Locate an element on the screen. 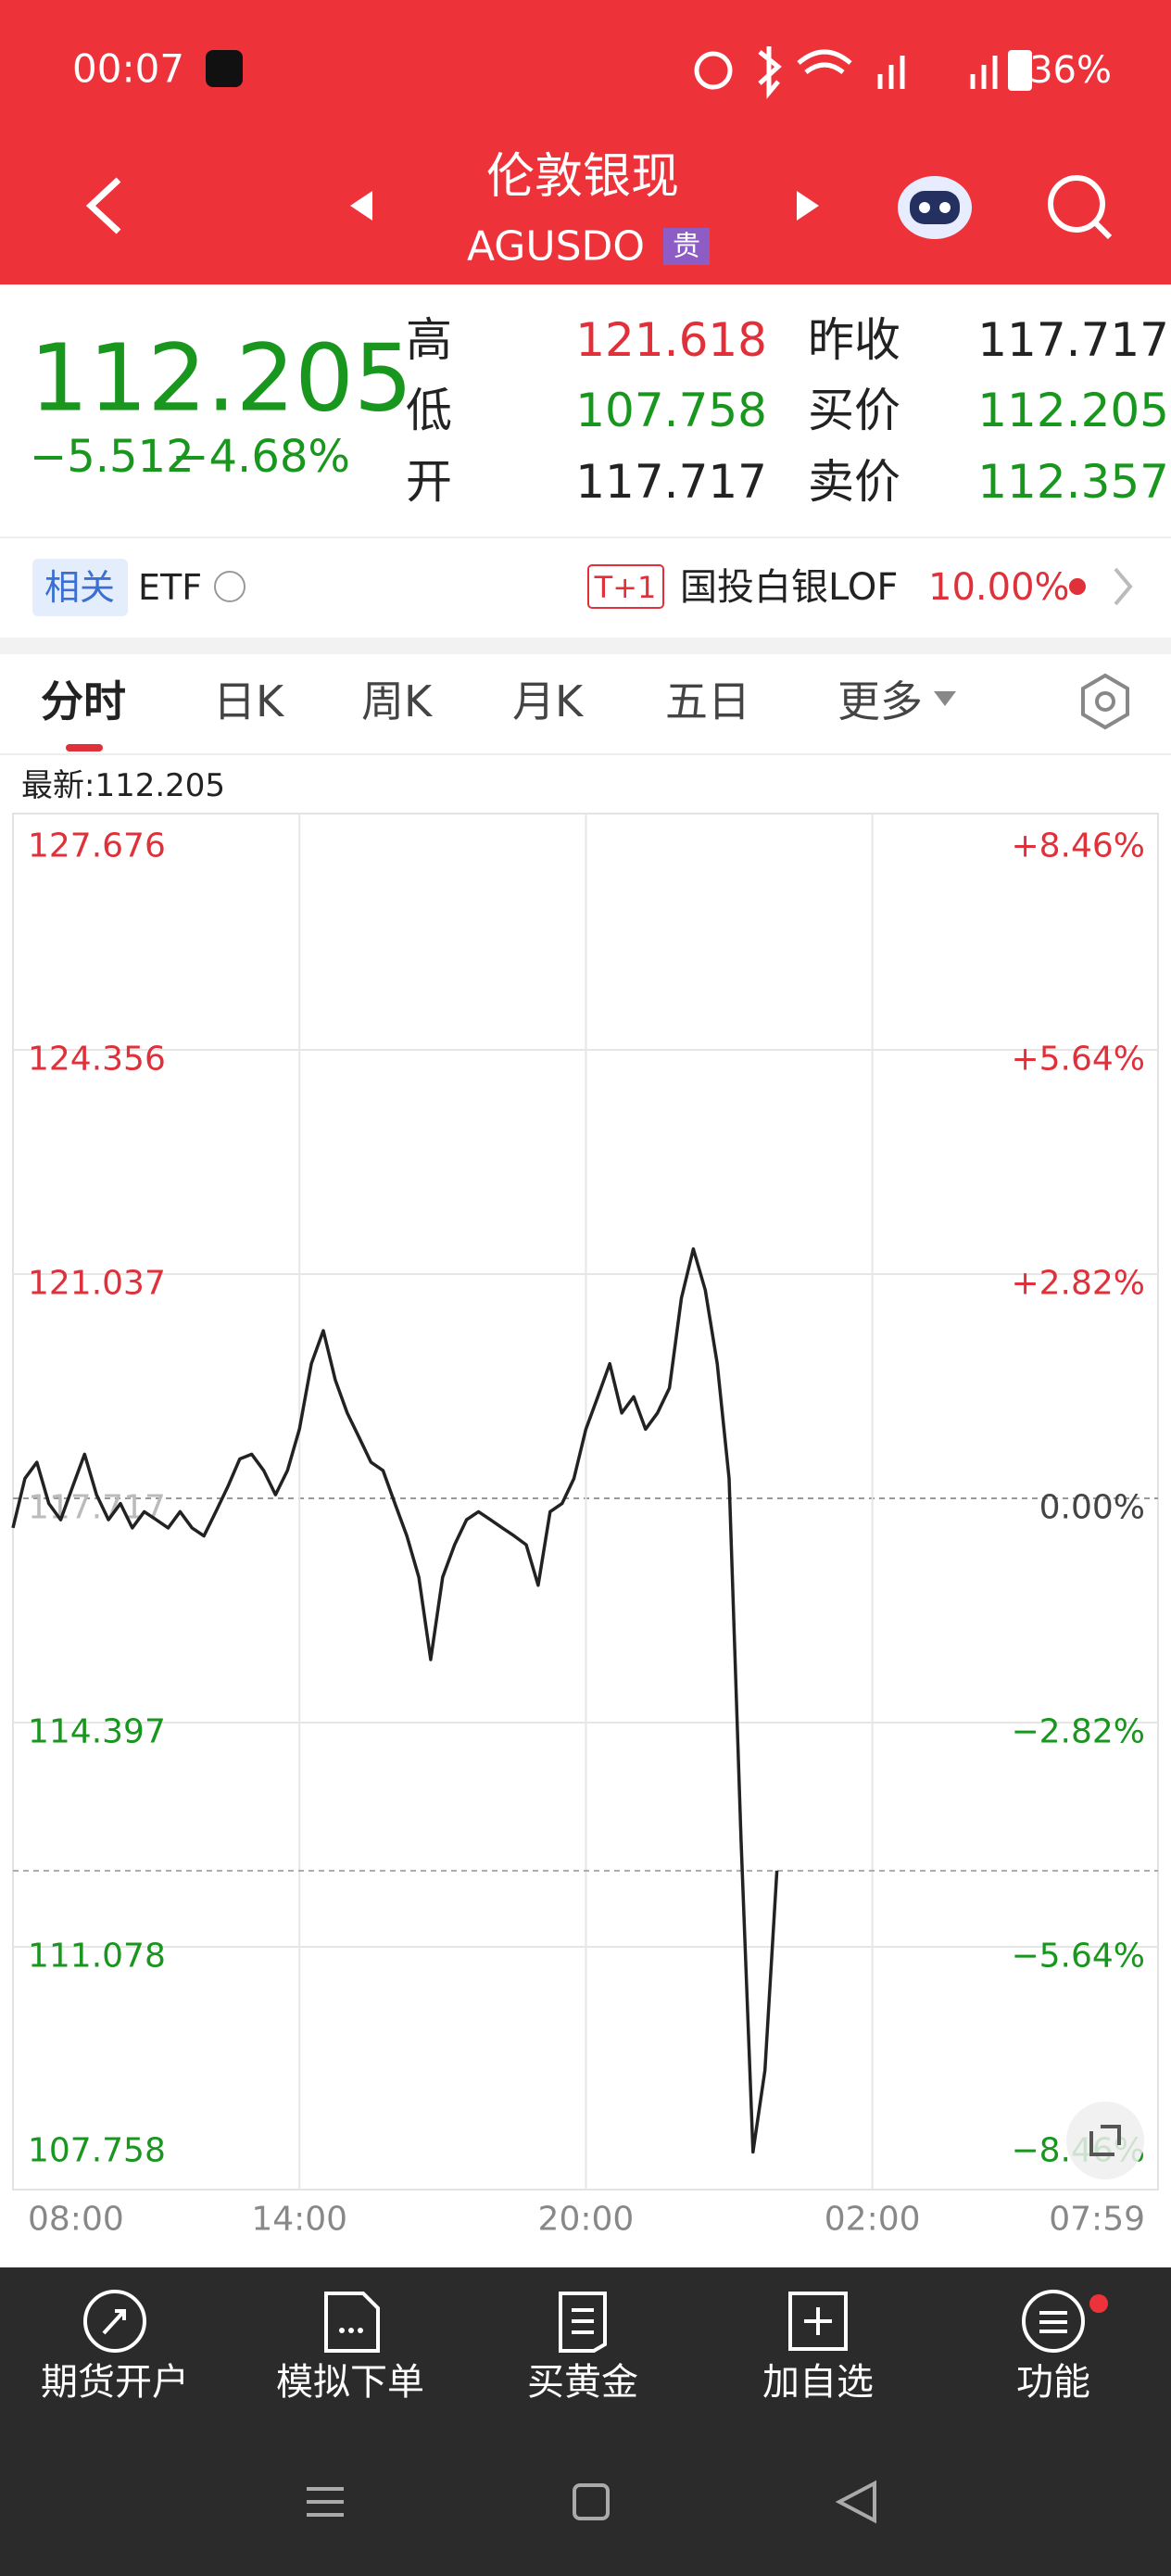 The image size is (1171, 2576). price: 112.205 is located at coordinates (222, 378).